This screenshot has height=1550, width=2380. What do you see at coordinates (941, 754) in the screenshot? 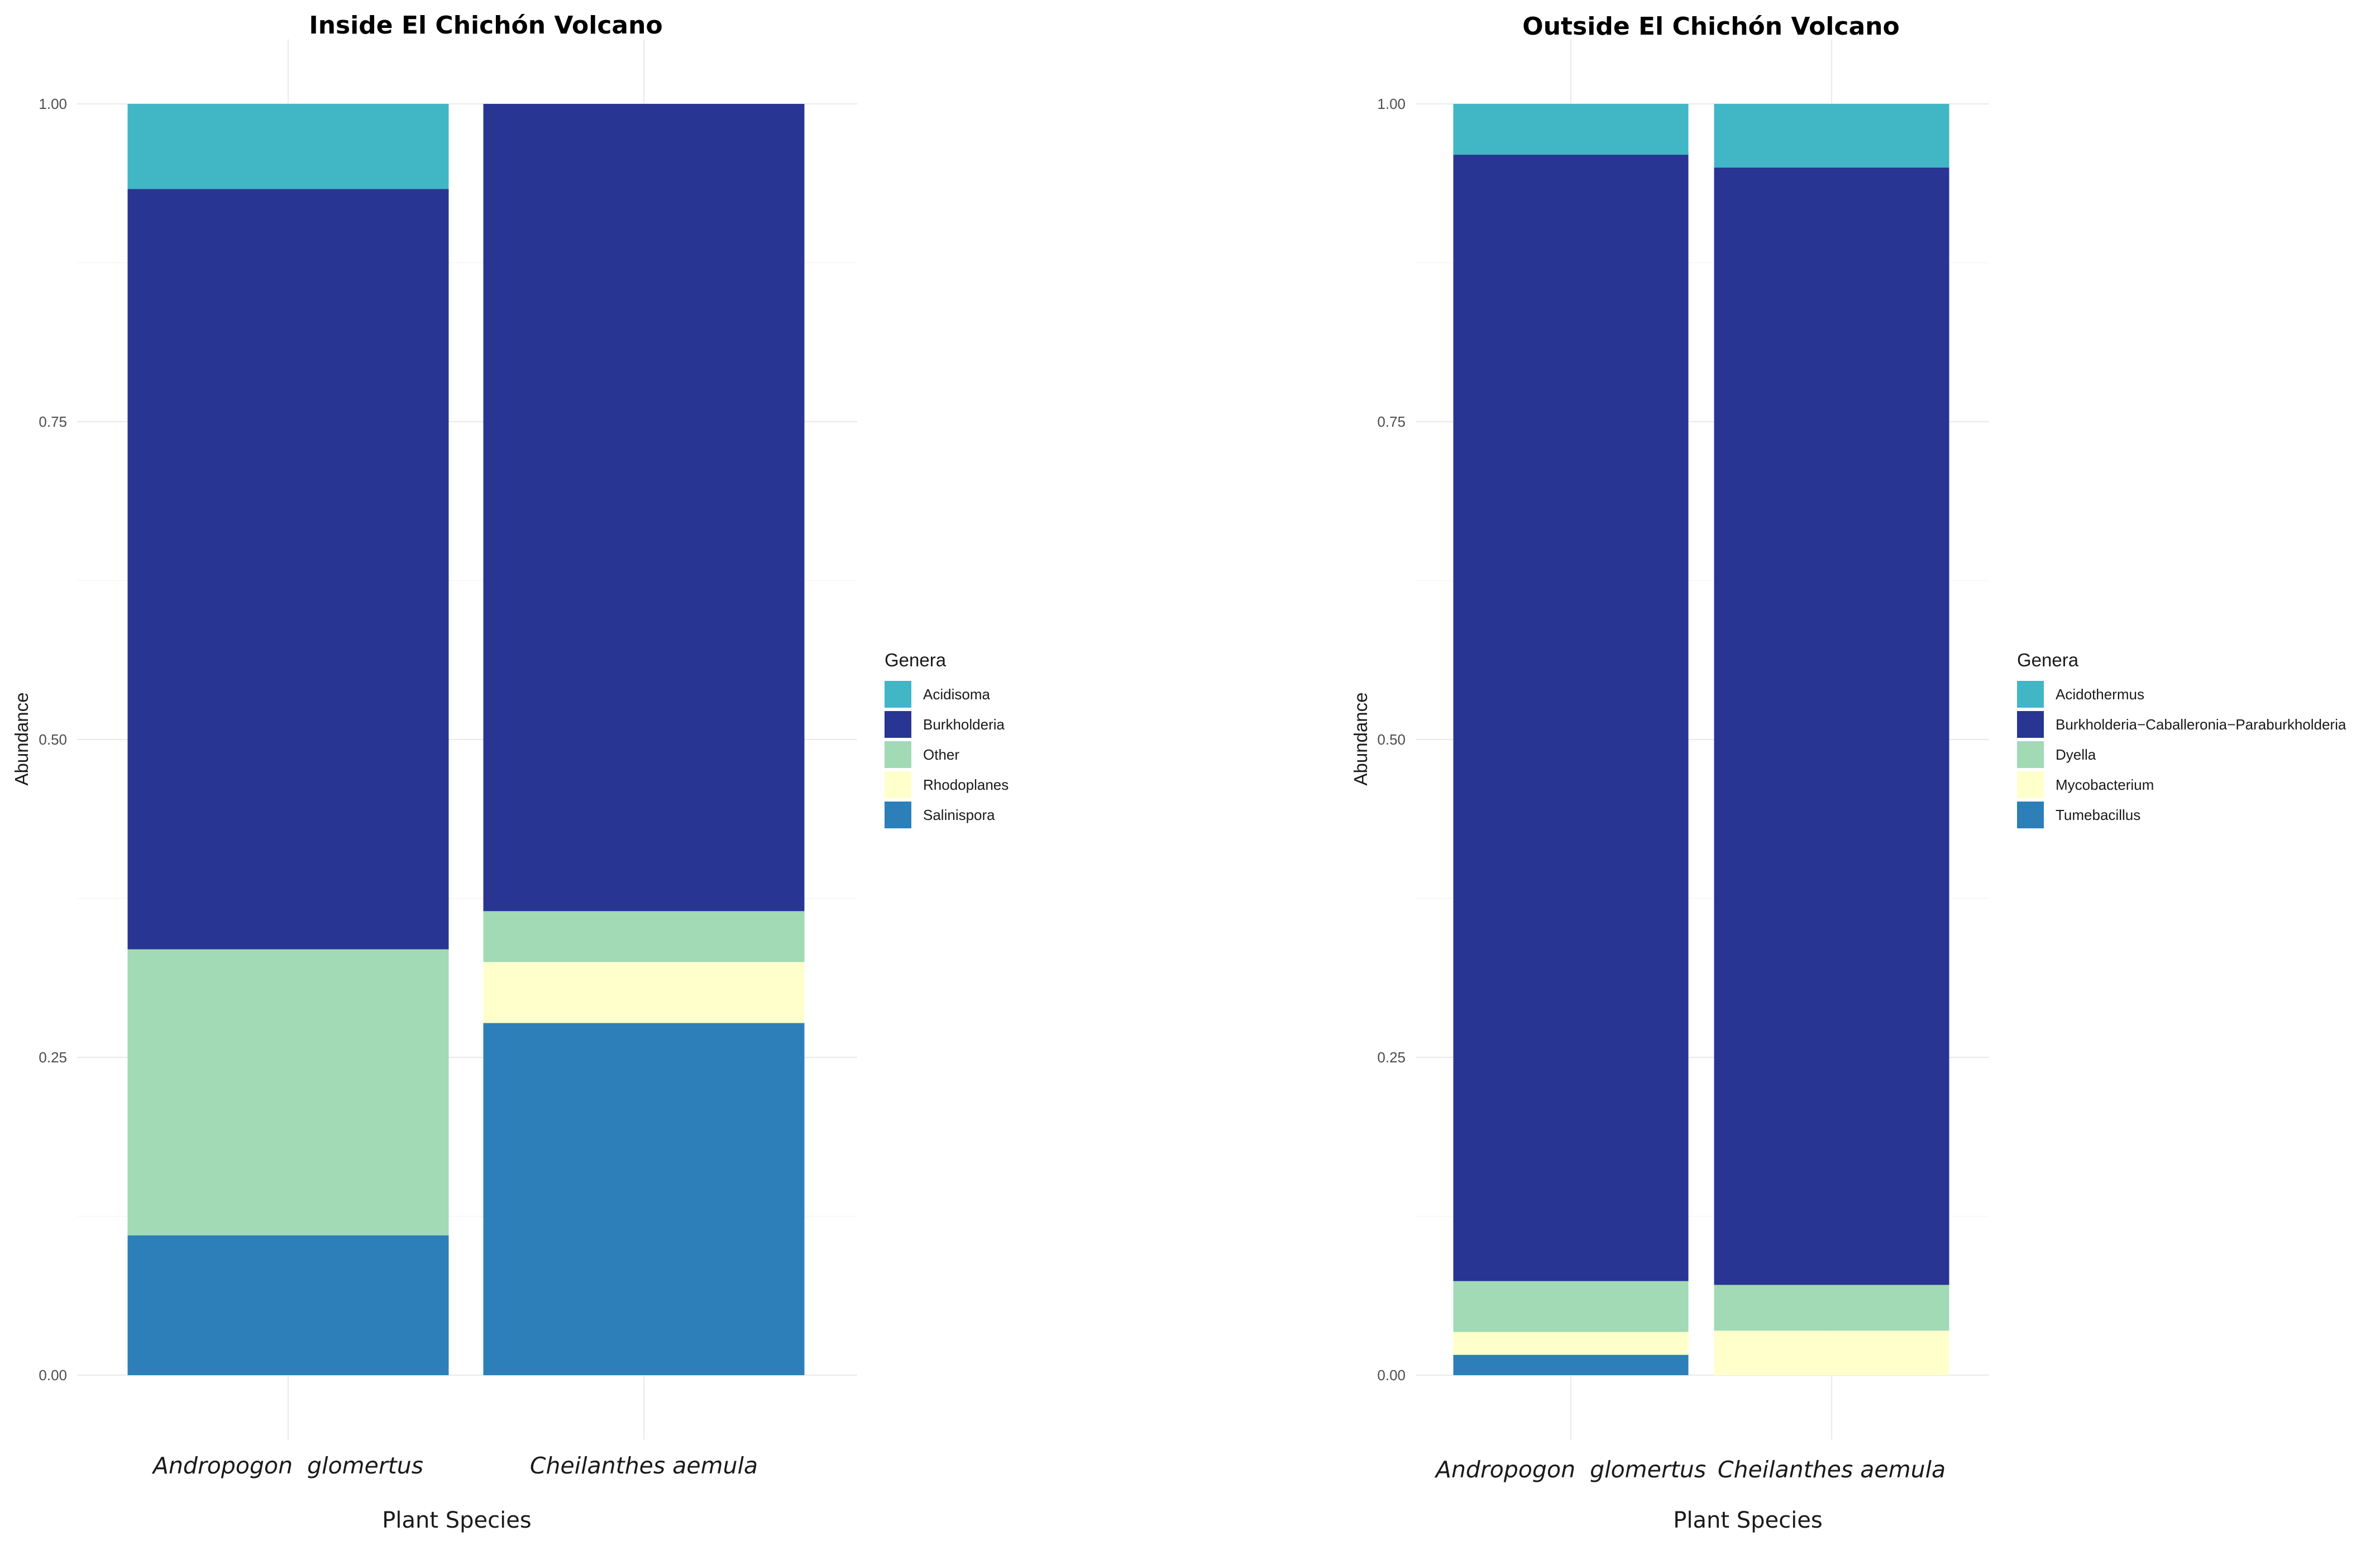
I see `legend-label: Other` at bounding box center [941, 754].